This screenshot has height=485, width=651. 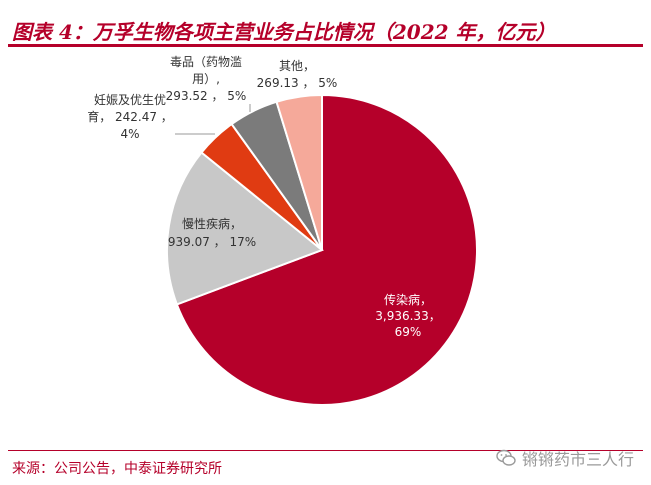 I want to click on slice-label-pregnancy: 妊娠及优生优育， 242.47 ， 4%, so click(x=130, y=117).